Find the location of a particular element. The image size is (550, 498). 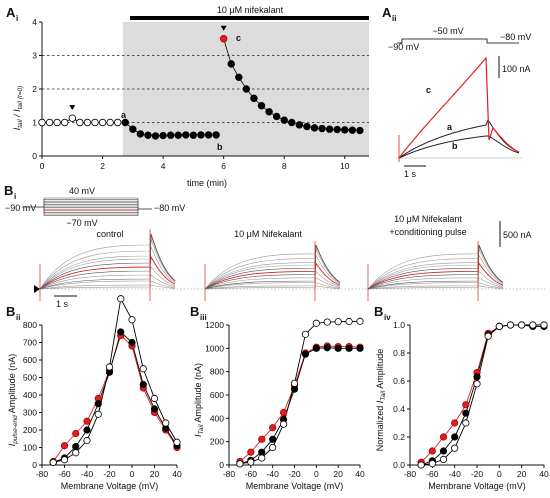

biii-y-tick-label: 0 is located at coordinates (221, 465).